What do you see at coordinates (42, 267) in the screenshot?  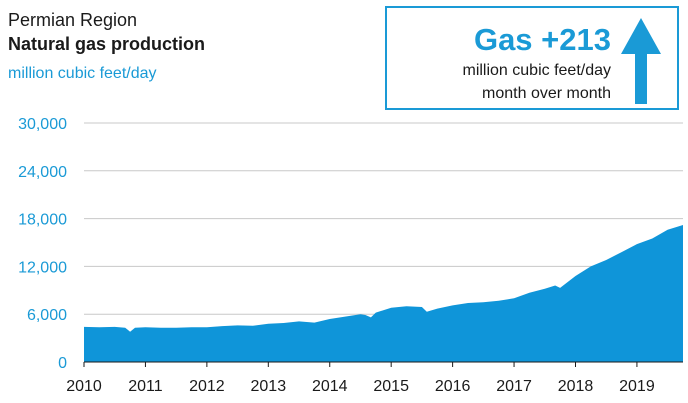 I see `y-tick-label: 12,000` at bounding box center [42, 267].